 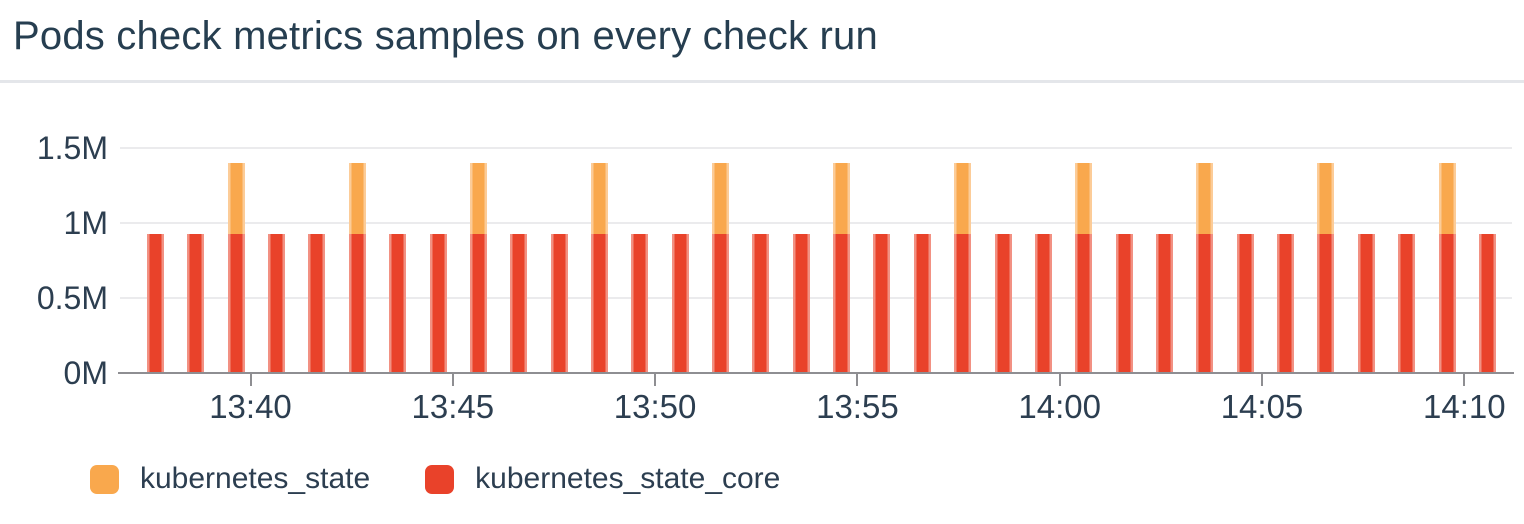 What do you see at coordinates (72, 148) in the screenshot?
I see `y-axis-label: 1.5M` at bounding box center [72, 148].